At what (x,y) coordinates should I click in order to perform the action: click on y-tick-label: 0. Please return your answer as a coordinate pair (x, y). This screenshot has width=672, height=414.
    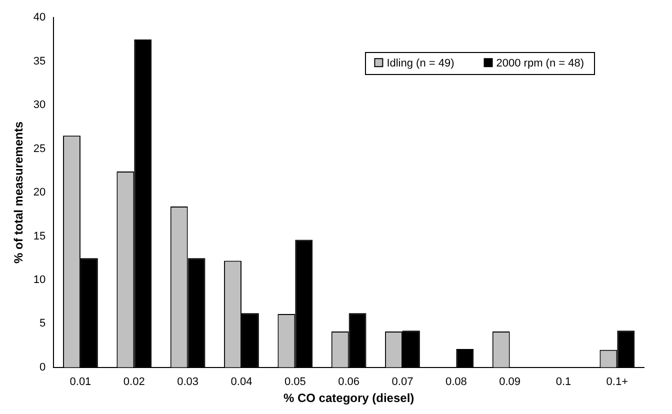
    Looking at the image, I should click on (43, 367).